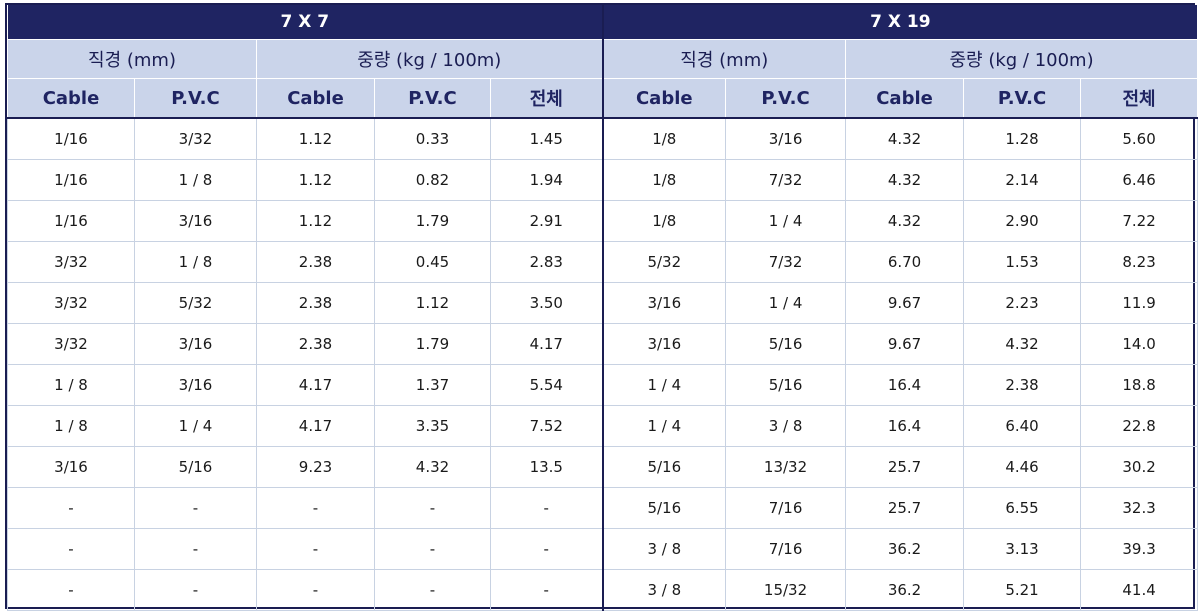 Image resolution: width=1200 pixels, height=612 pixels. What do you see at coordinates (1139, 262) in the screenshot?
I see `table-cell: 8.23` at bounding box center [1139, 262].